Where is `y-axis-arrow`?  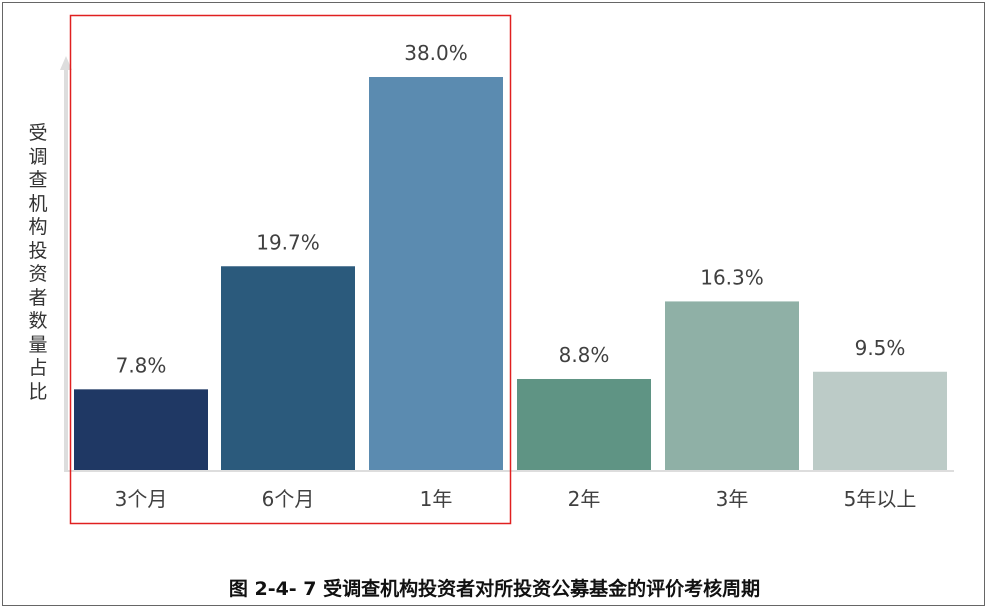
y-axis-arrow is located at coordinates (66, 63).